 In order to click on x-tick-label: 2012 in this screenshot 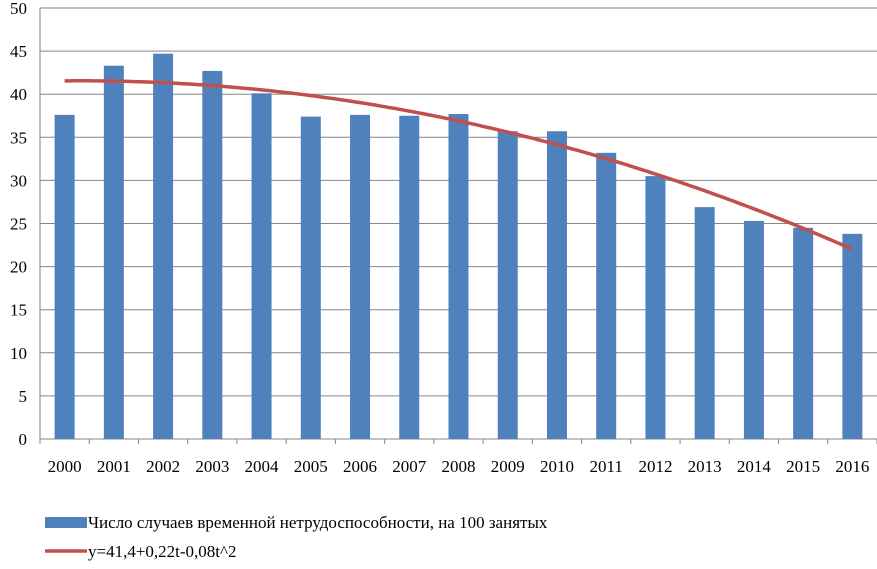, I will do `click(655, 466)`.